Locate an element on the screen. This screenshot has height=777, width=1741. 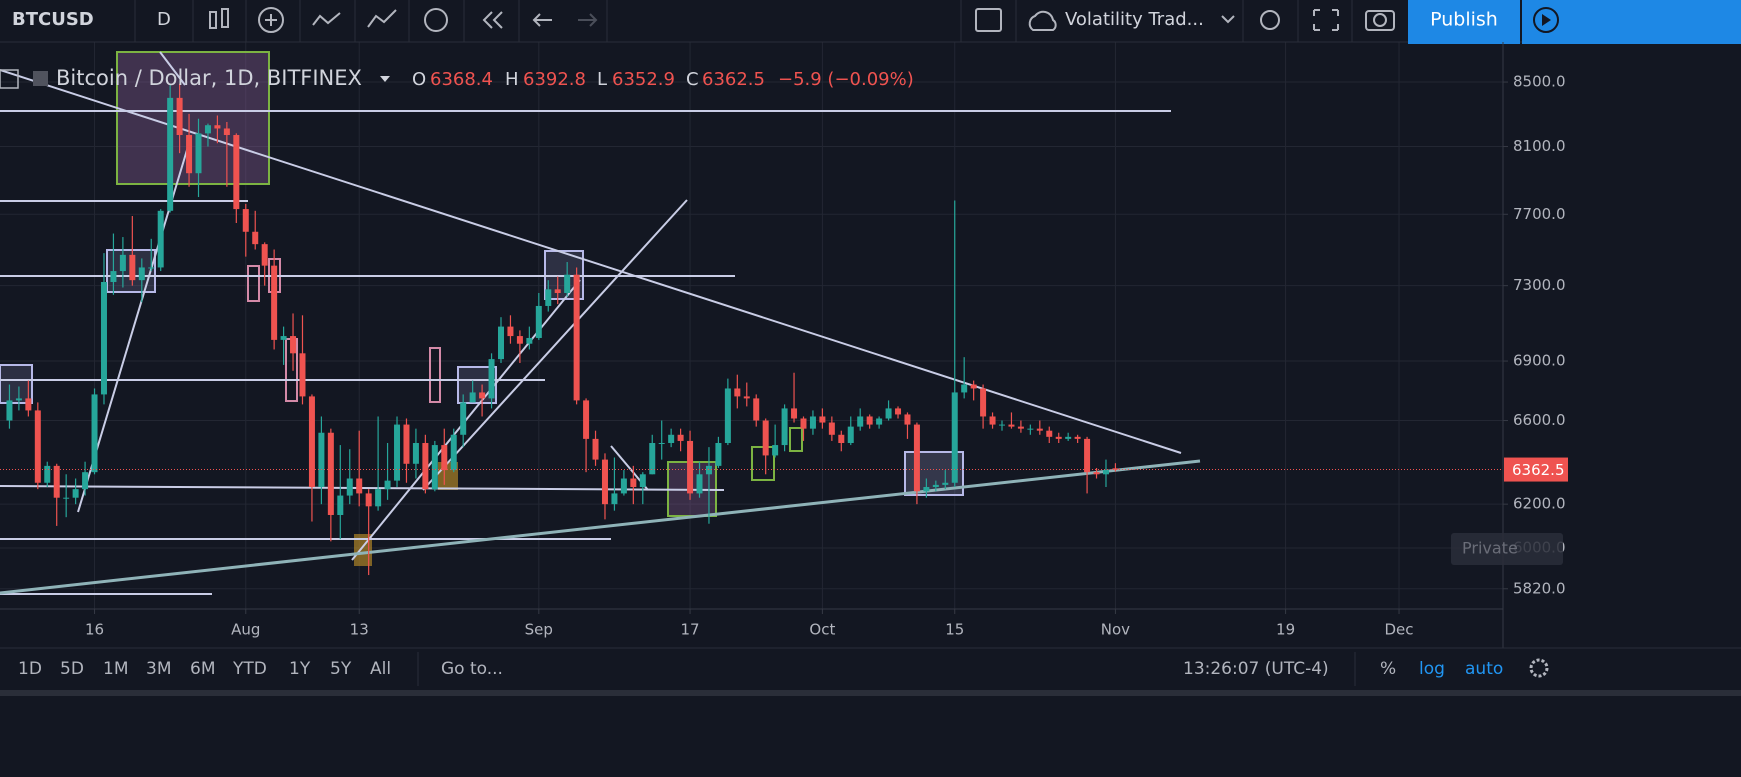
badge-text: Private is located at coordinates (1490, 548).